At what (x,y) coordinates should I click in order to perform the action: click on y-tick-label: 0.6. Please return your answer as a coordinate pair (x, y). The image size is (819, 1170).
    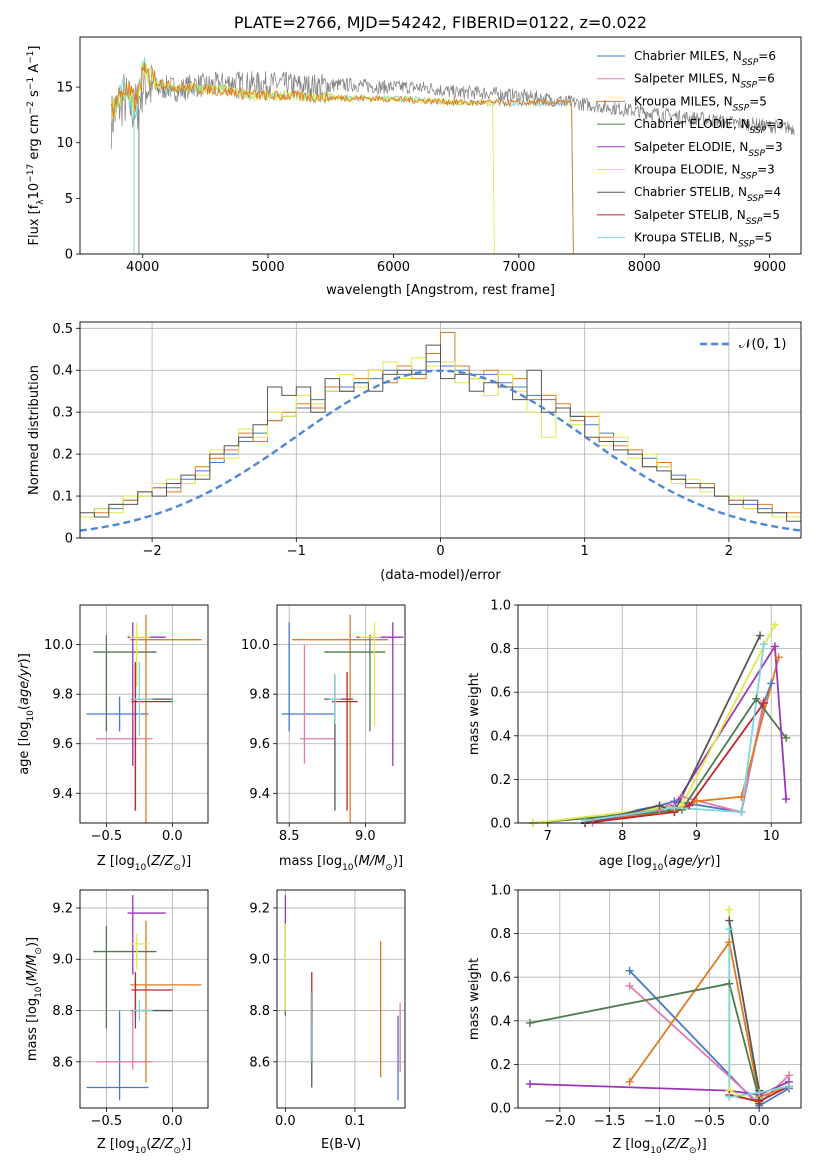
    Looking at the image, I should click on (500, 978).